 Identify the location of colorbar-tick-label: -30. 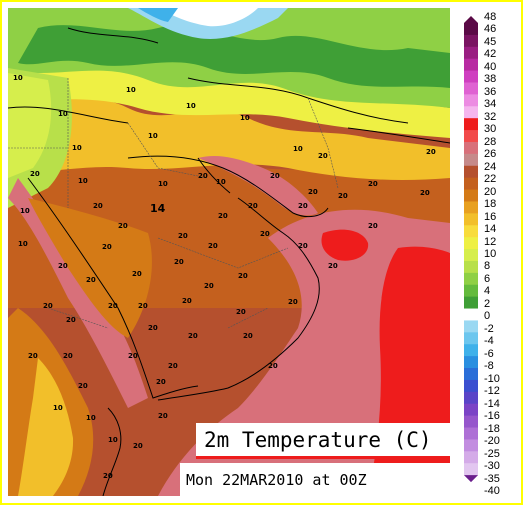
(492, 466).